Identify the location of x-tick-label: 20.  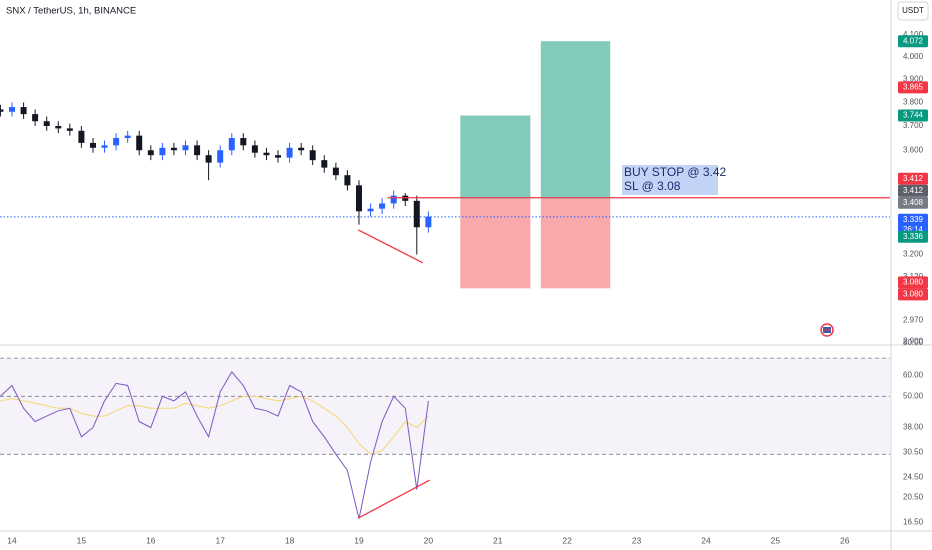
(429, 540).